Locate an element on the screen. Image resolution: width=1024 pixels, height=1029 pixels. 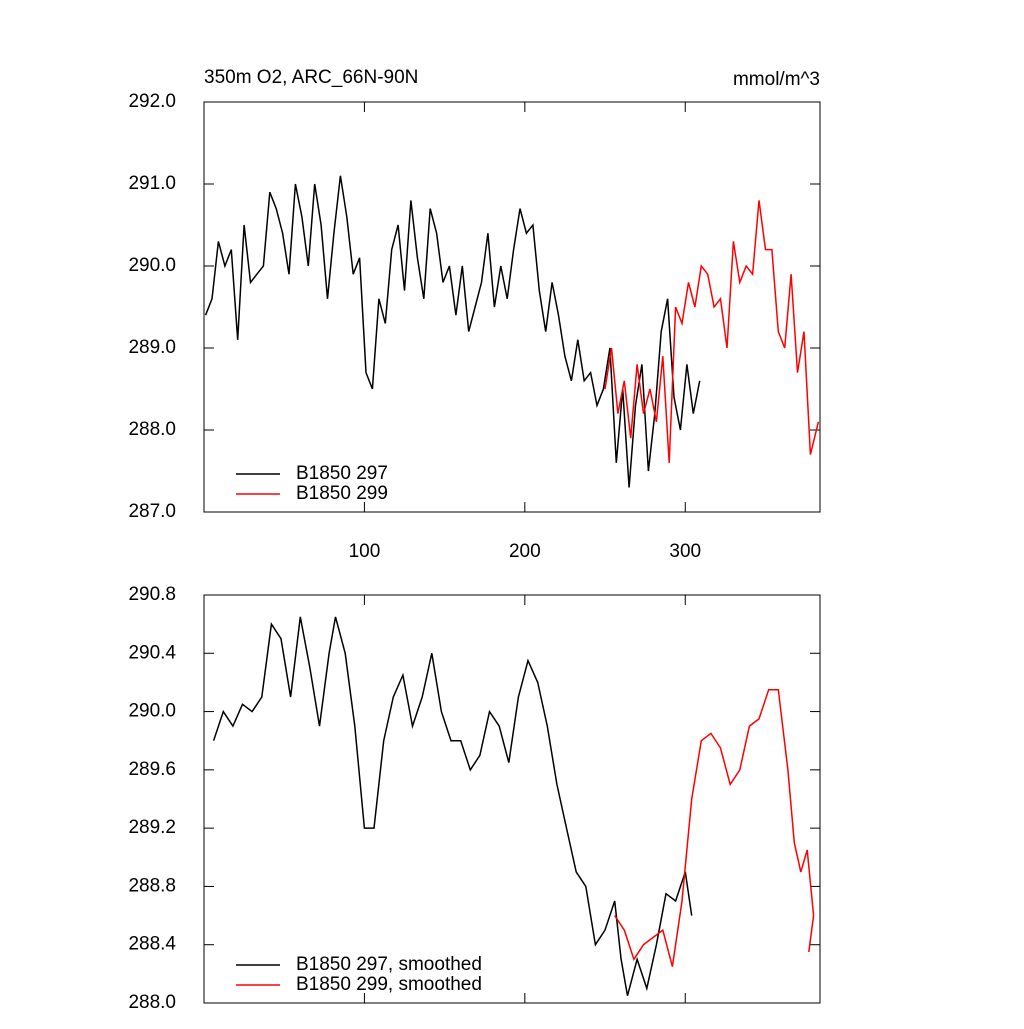
y-tick-label: 290.4 is located at coordinates (152, 652).